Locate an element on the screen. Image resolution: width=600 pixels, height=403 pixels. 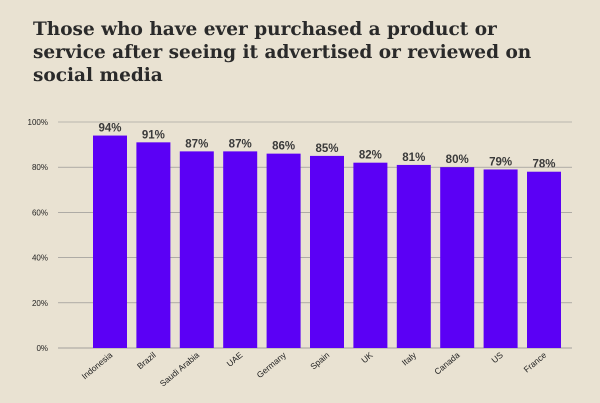
data-labels: 94% 91% 87% 87% 86% 85% 82% 81% 80% 79% 78% is located at coordinates (326, 147).